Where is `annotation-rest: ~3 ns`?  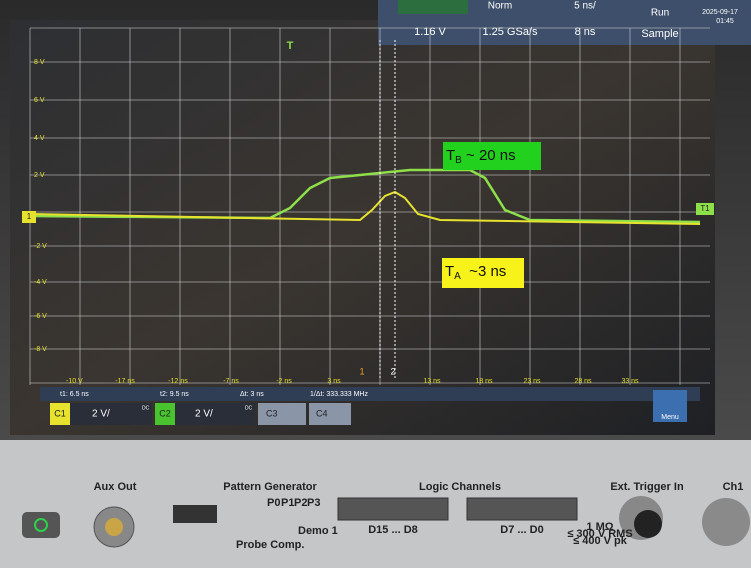 annotation-rest: ~3 ns is located at coordinates (483, 271).